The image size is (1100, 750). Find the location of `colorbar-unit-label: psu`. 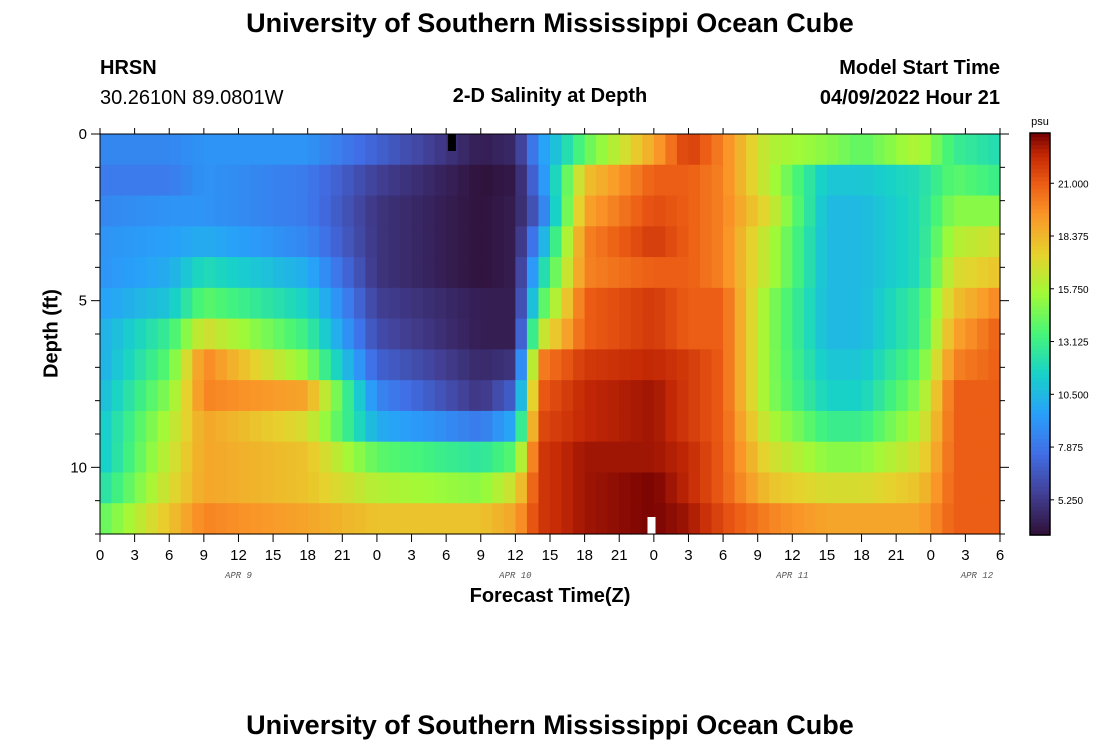

colorbar-unit-label: psu is located at coordinates (1040, 122).